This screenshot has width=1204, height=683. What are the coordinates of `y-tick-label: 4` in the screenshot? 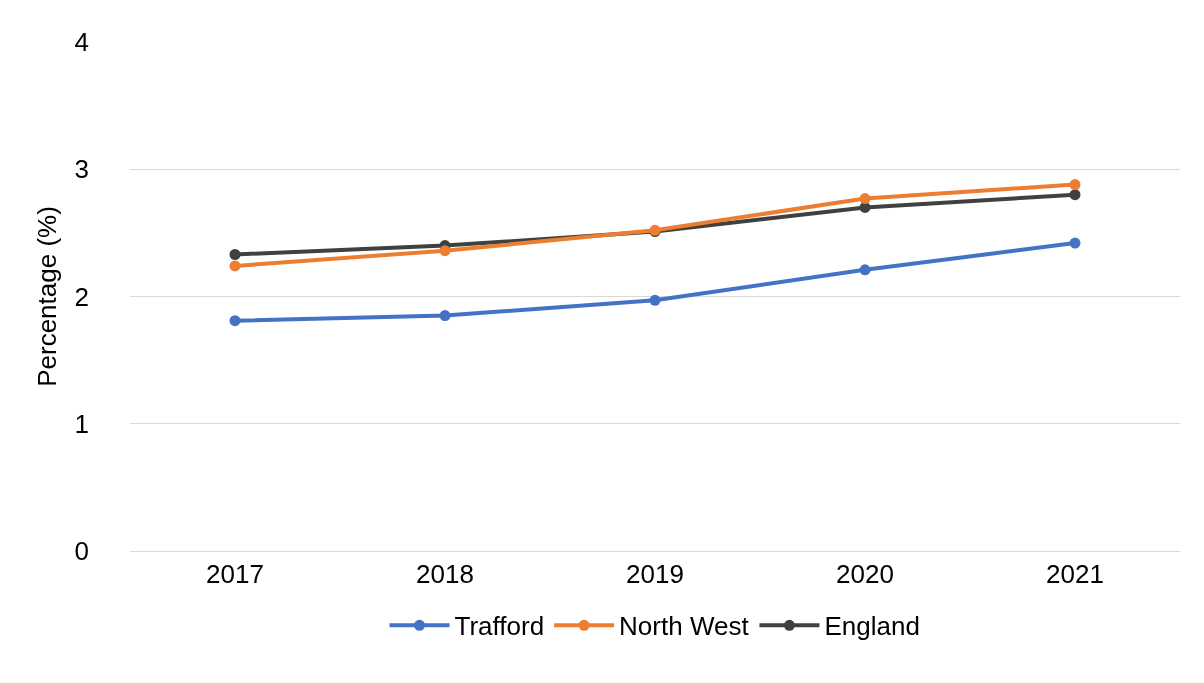 It's located at (81, 42).